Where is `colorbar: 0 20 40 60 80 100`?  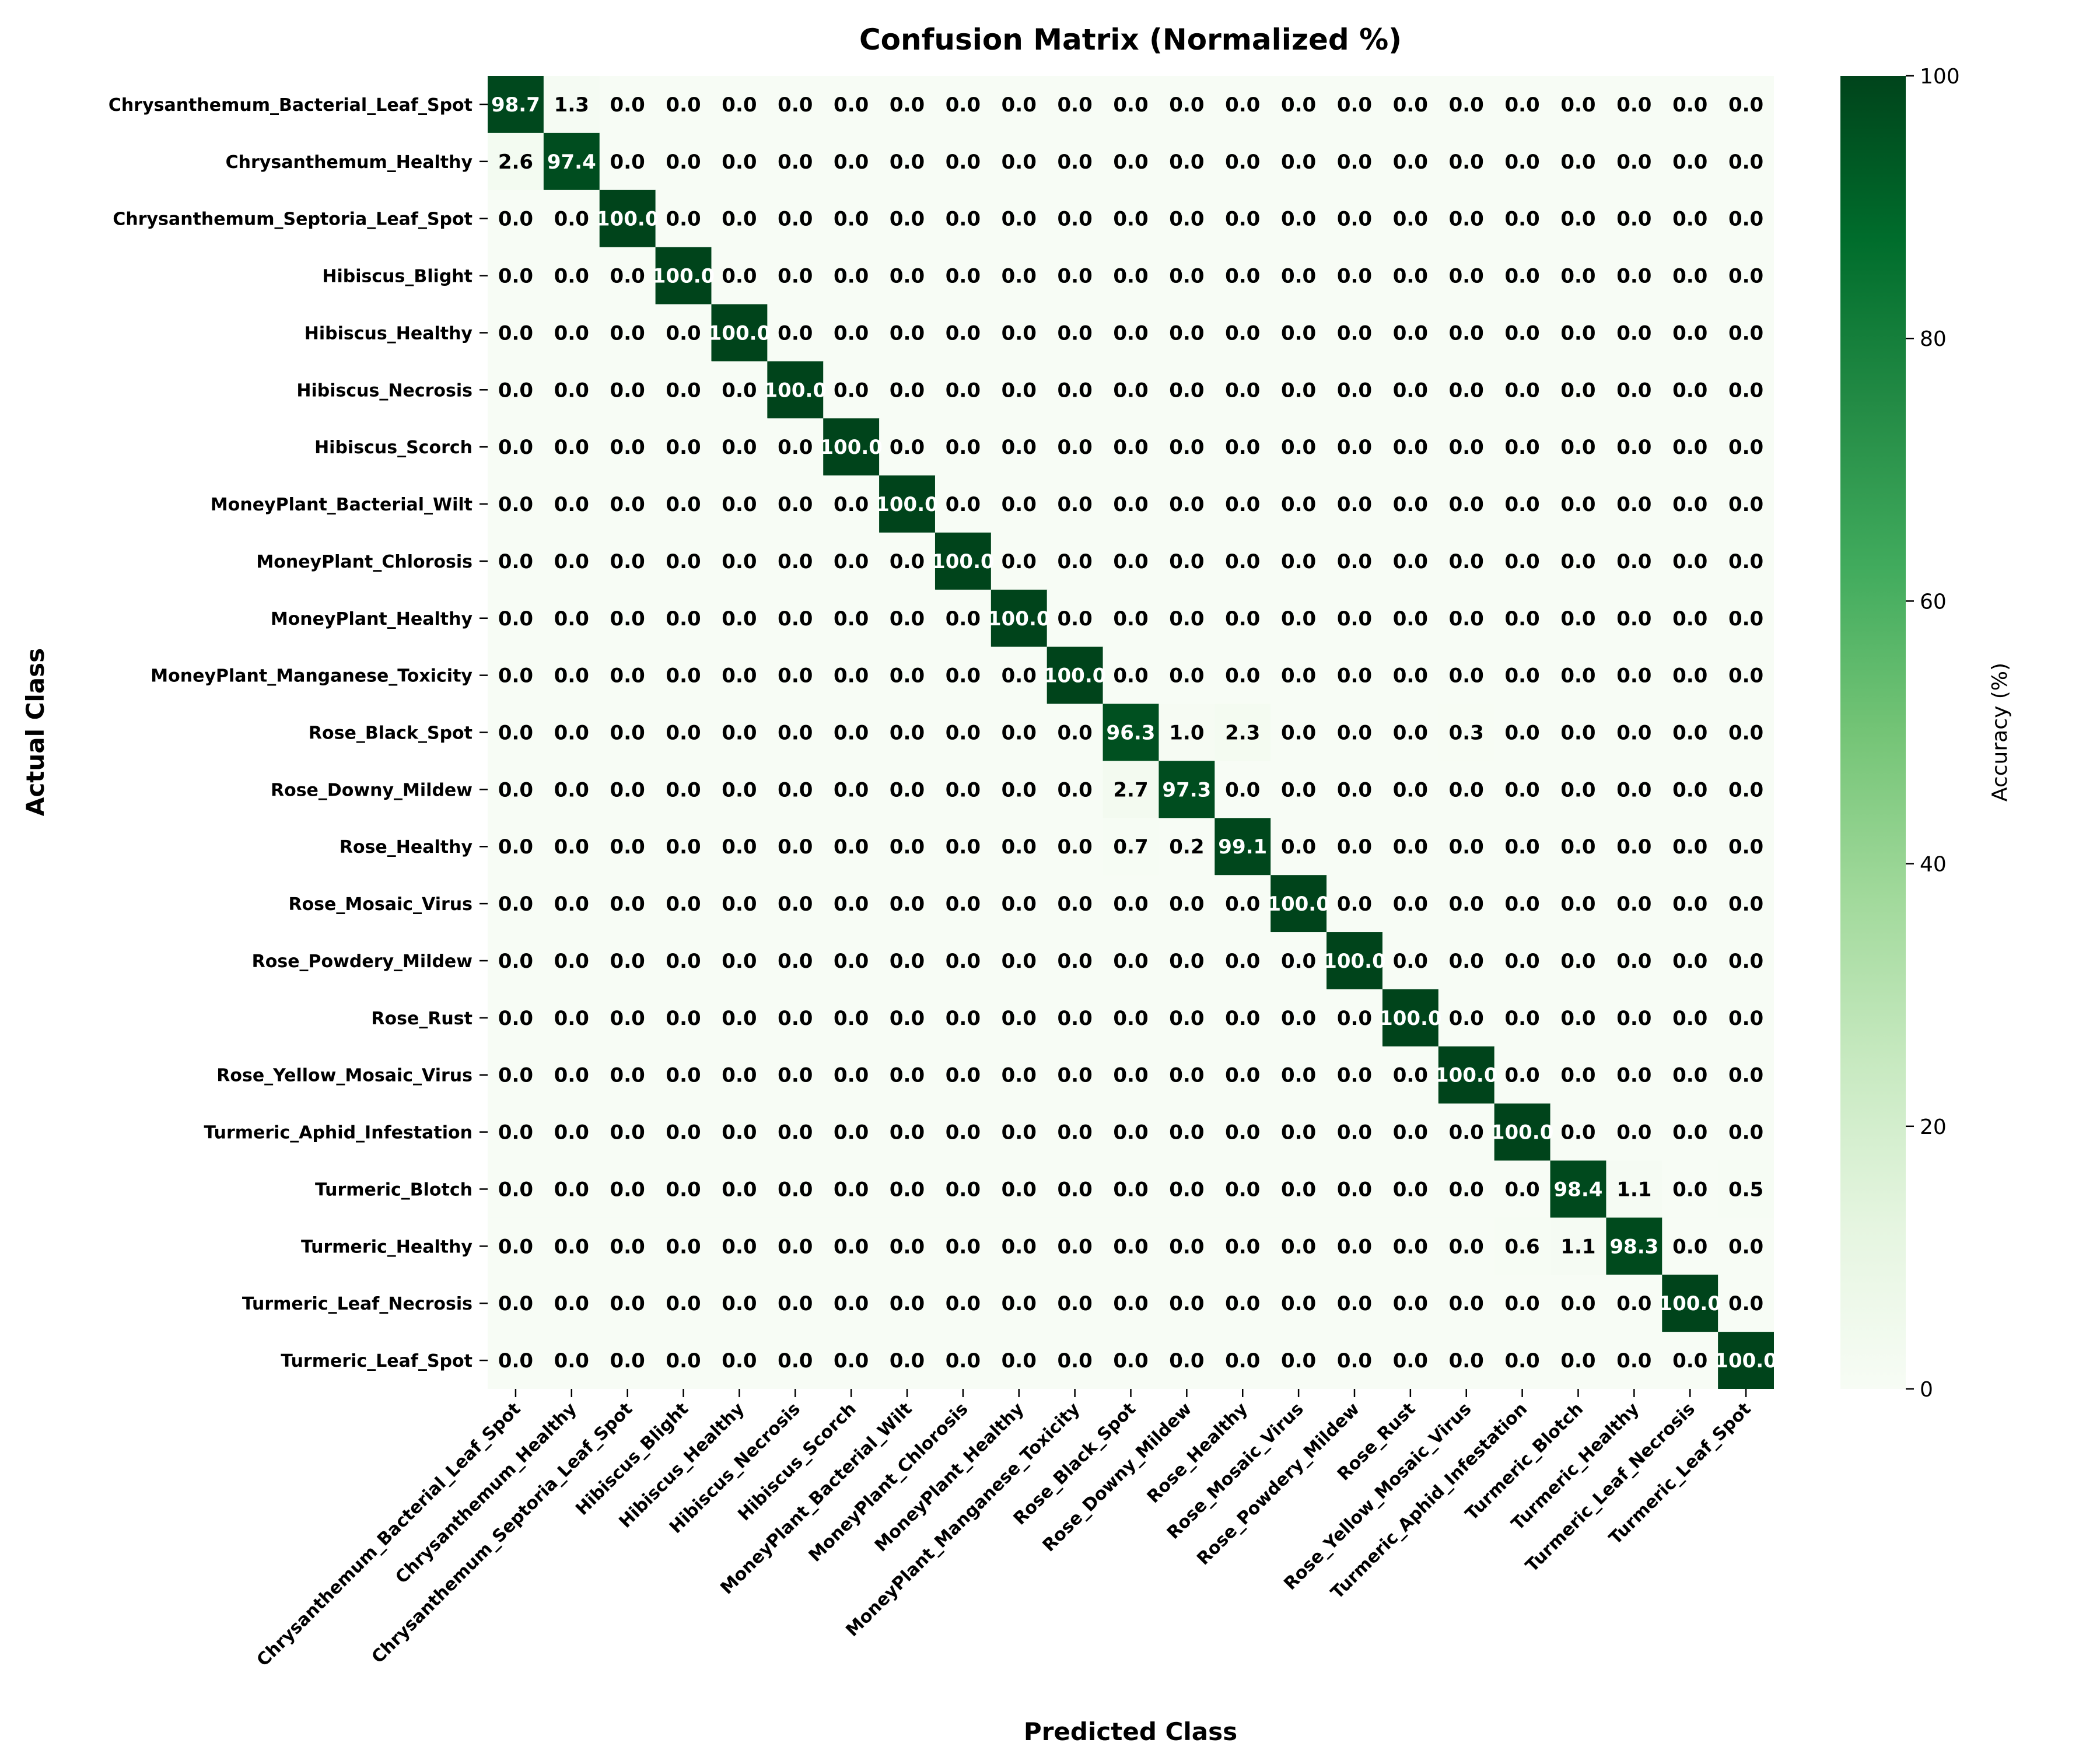 colorbar: 0 20 40 60 80 100 is located at coordinates (1900, 733).